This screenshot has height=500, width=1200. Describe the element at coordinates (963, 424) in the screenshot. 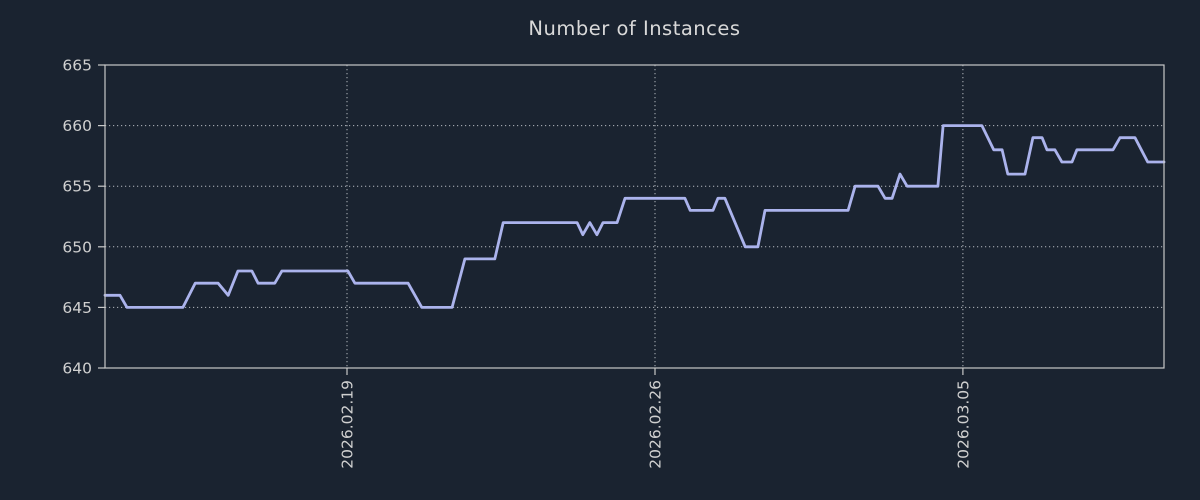

I see `x-tick-label: 2026.03.05` at that location.